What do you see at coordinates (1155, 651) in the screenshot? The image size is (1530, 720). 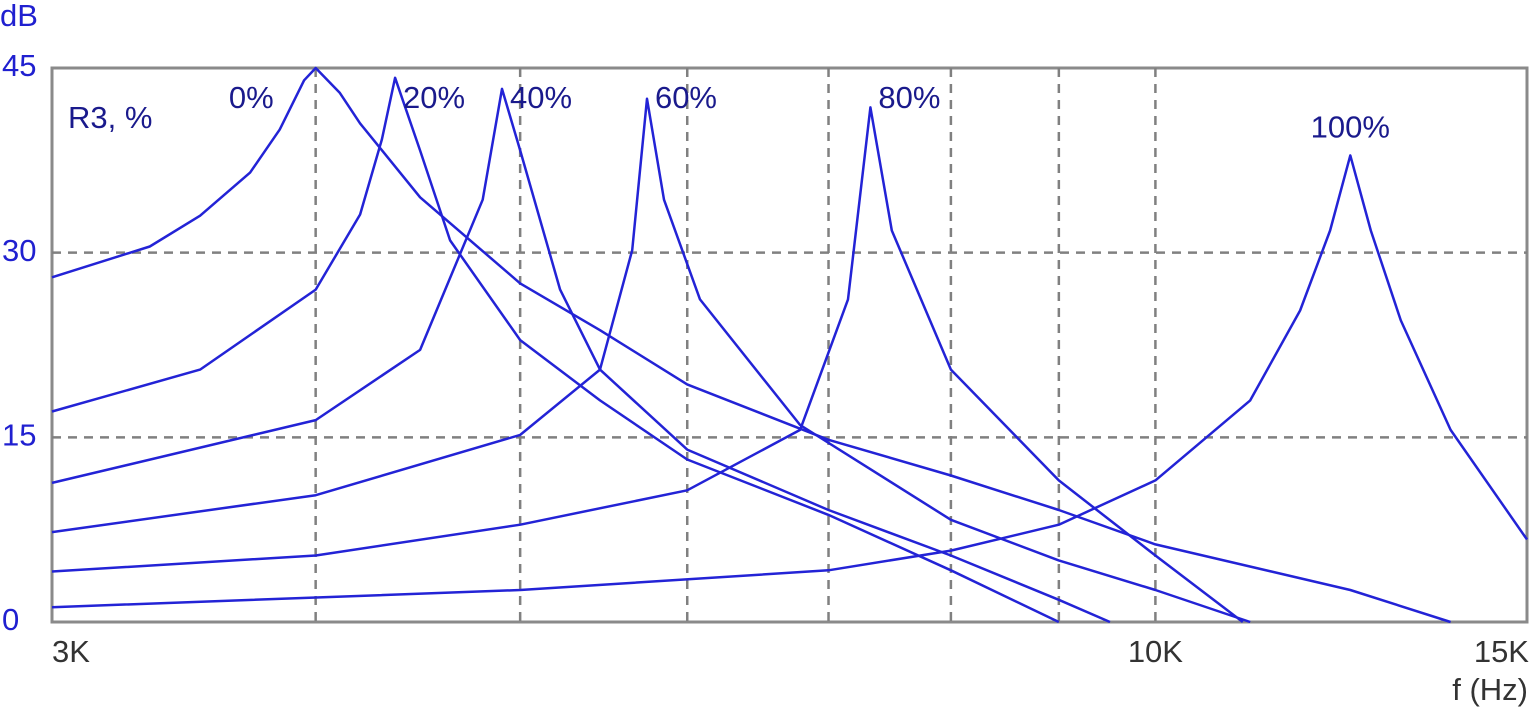 I see `x-tick-label: 10K` at bounding box center [1155, 651].